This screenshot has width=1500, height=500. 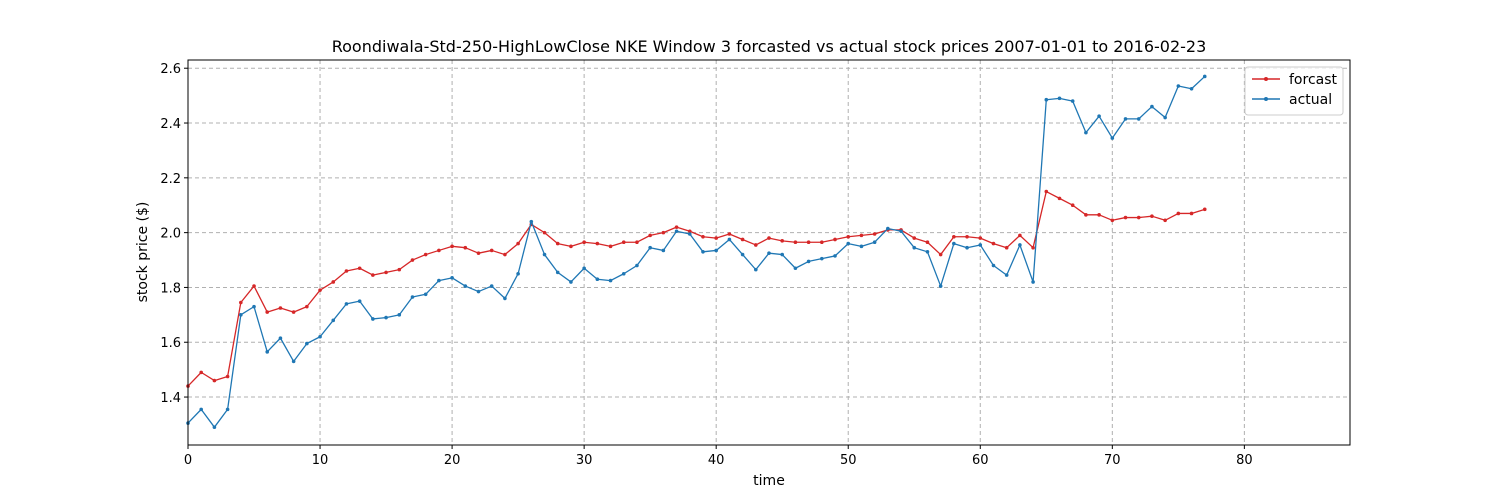 What do you see at coordinates (848, 460) in the screenshot?
I see `x-tick-label: 50` at bounding box center [848, 460].